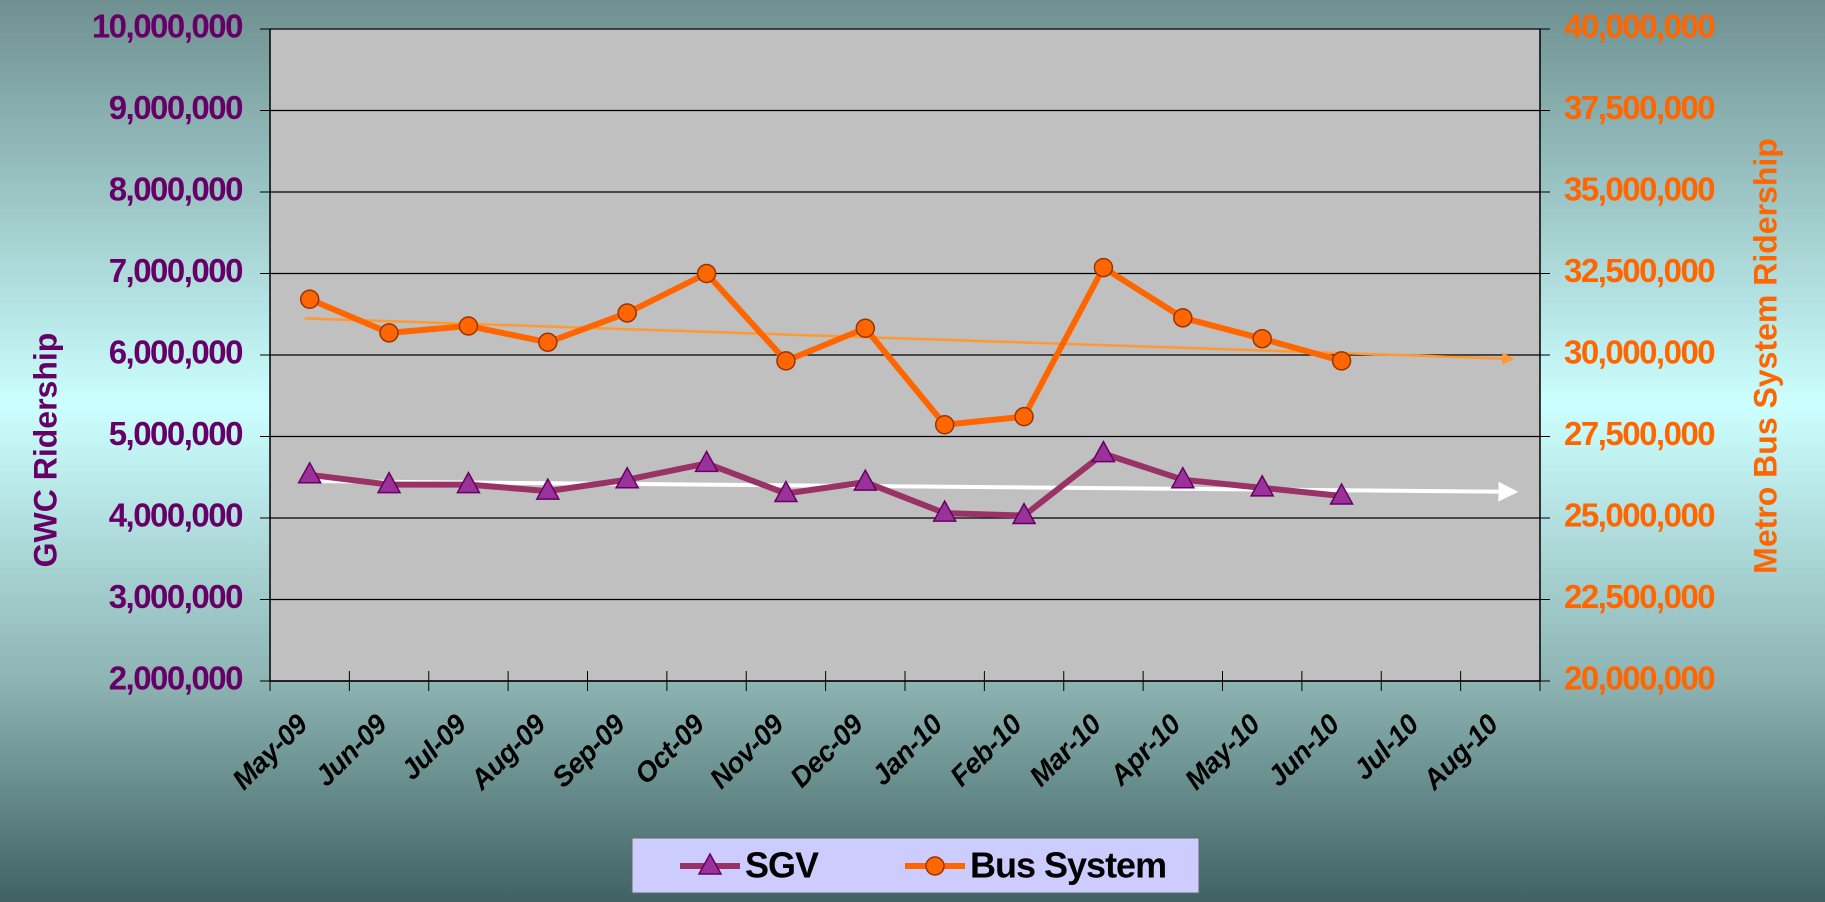 The width and height of the screenshot is (1825, 902). What do you see at coordinates (1639, 26) in the screenshot?
I see `y2-tick-label: 40,000,000` at bounding box center [1639, 26].